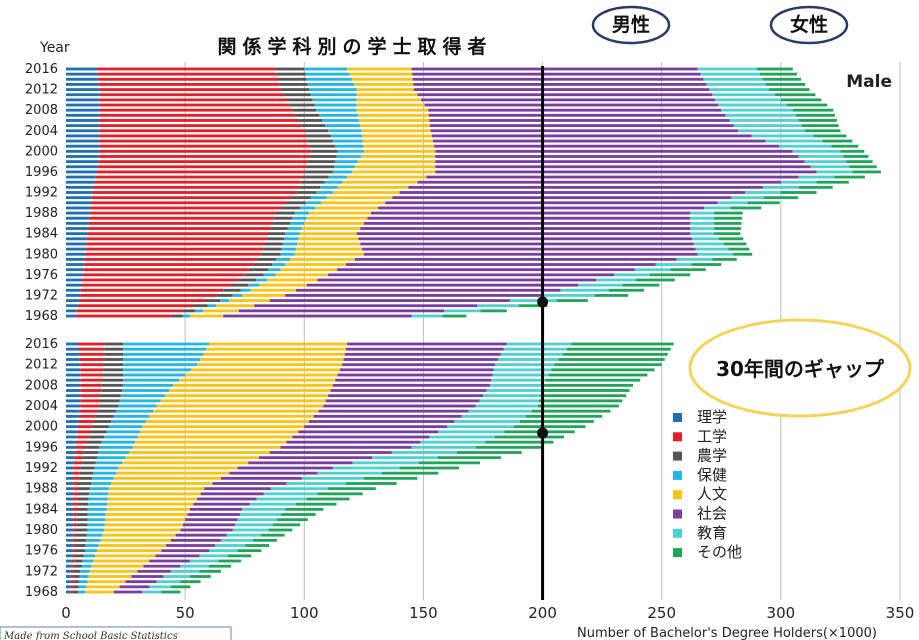 This screenshot has height=640, width=919. What do you see at coordinates (41, 344) in the screenshot?
I see `year-tick-label: 2016` at bounding box center [41, 344].